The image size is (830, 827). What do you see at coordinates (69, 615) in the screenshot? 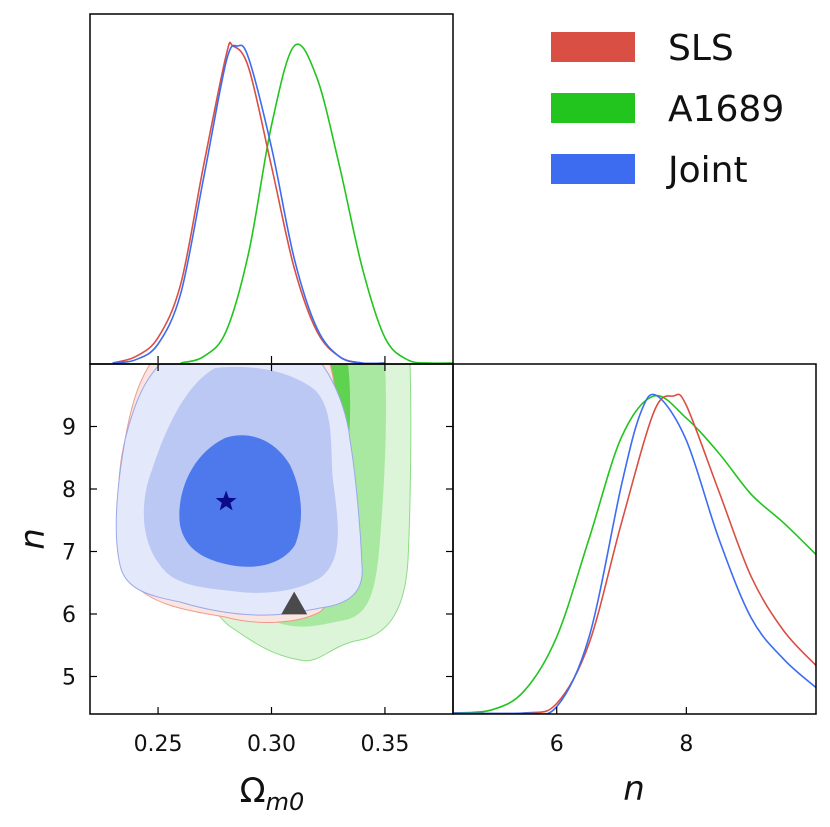
I see `n-tick-label: 6` at bounding box center [69, 615].